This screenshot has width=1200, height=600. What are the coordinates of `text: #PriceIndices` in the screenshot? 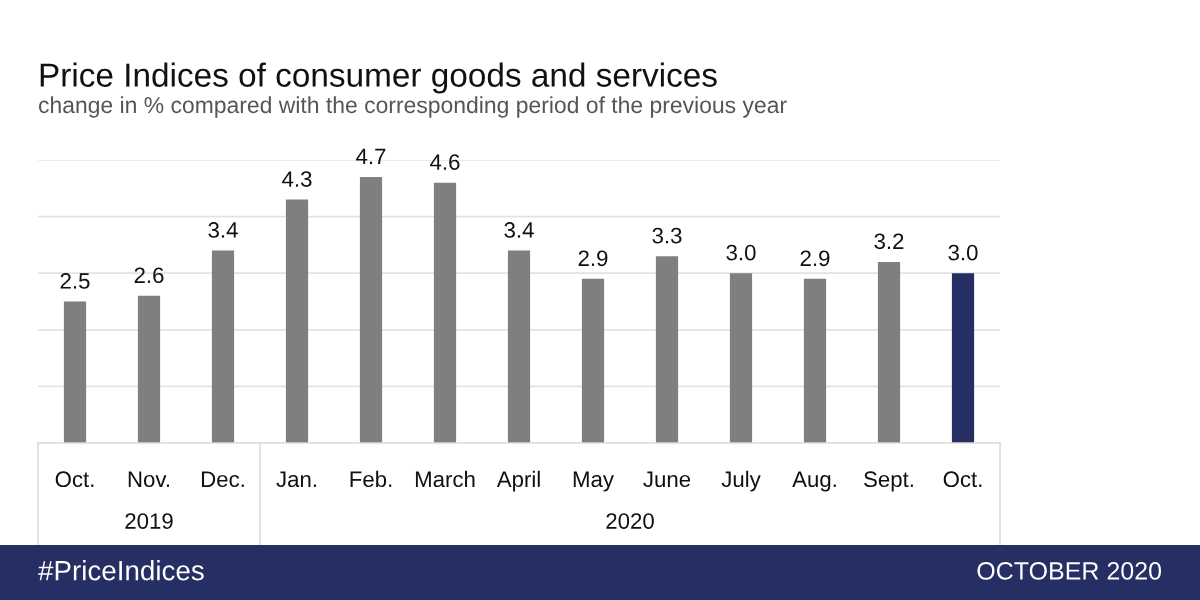 It's located at (121, 570).